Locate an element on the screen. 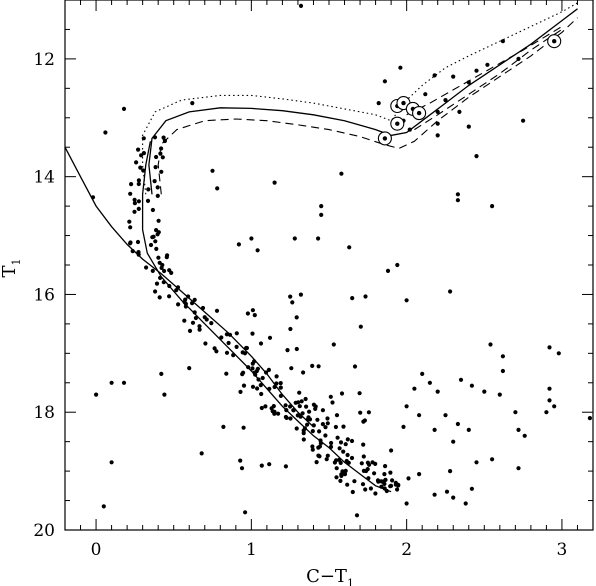 The image size is (596, 586). circled-star-point is located at coordinates (554, 41).